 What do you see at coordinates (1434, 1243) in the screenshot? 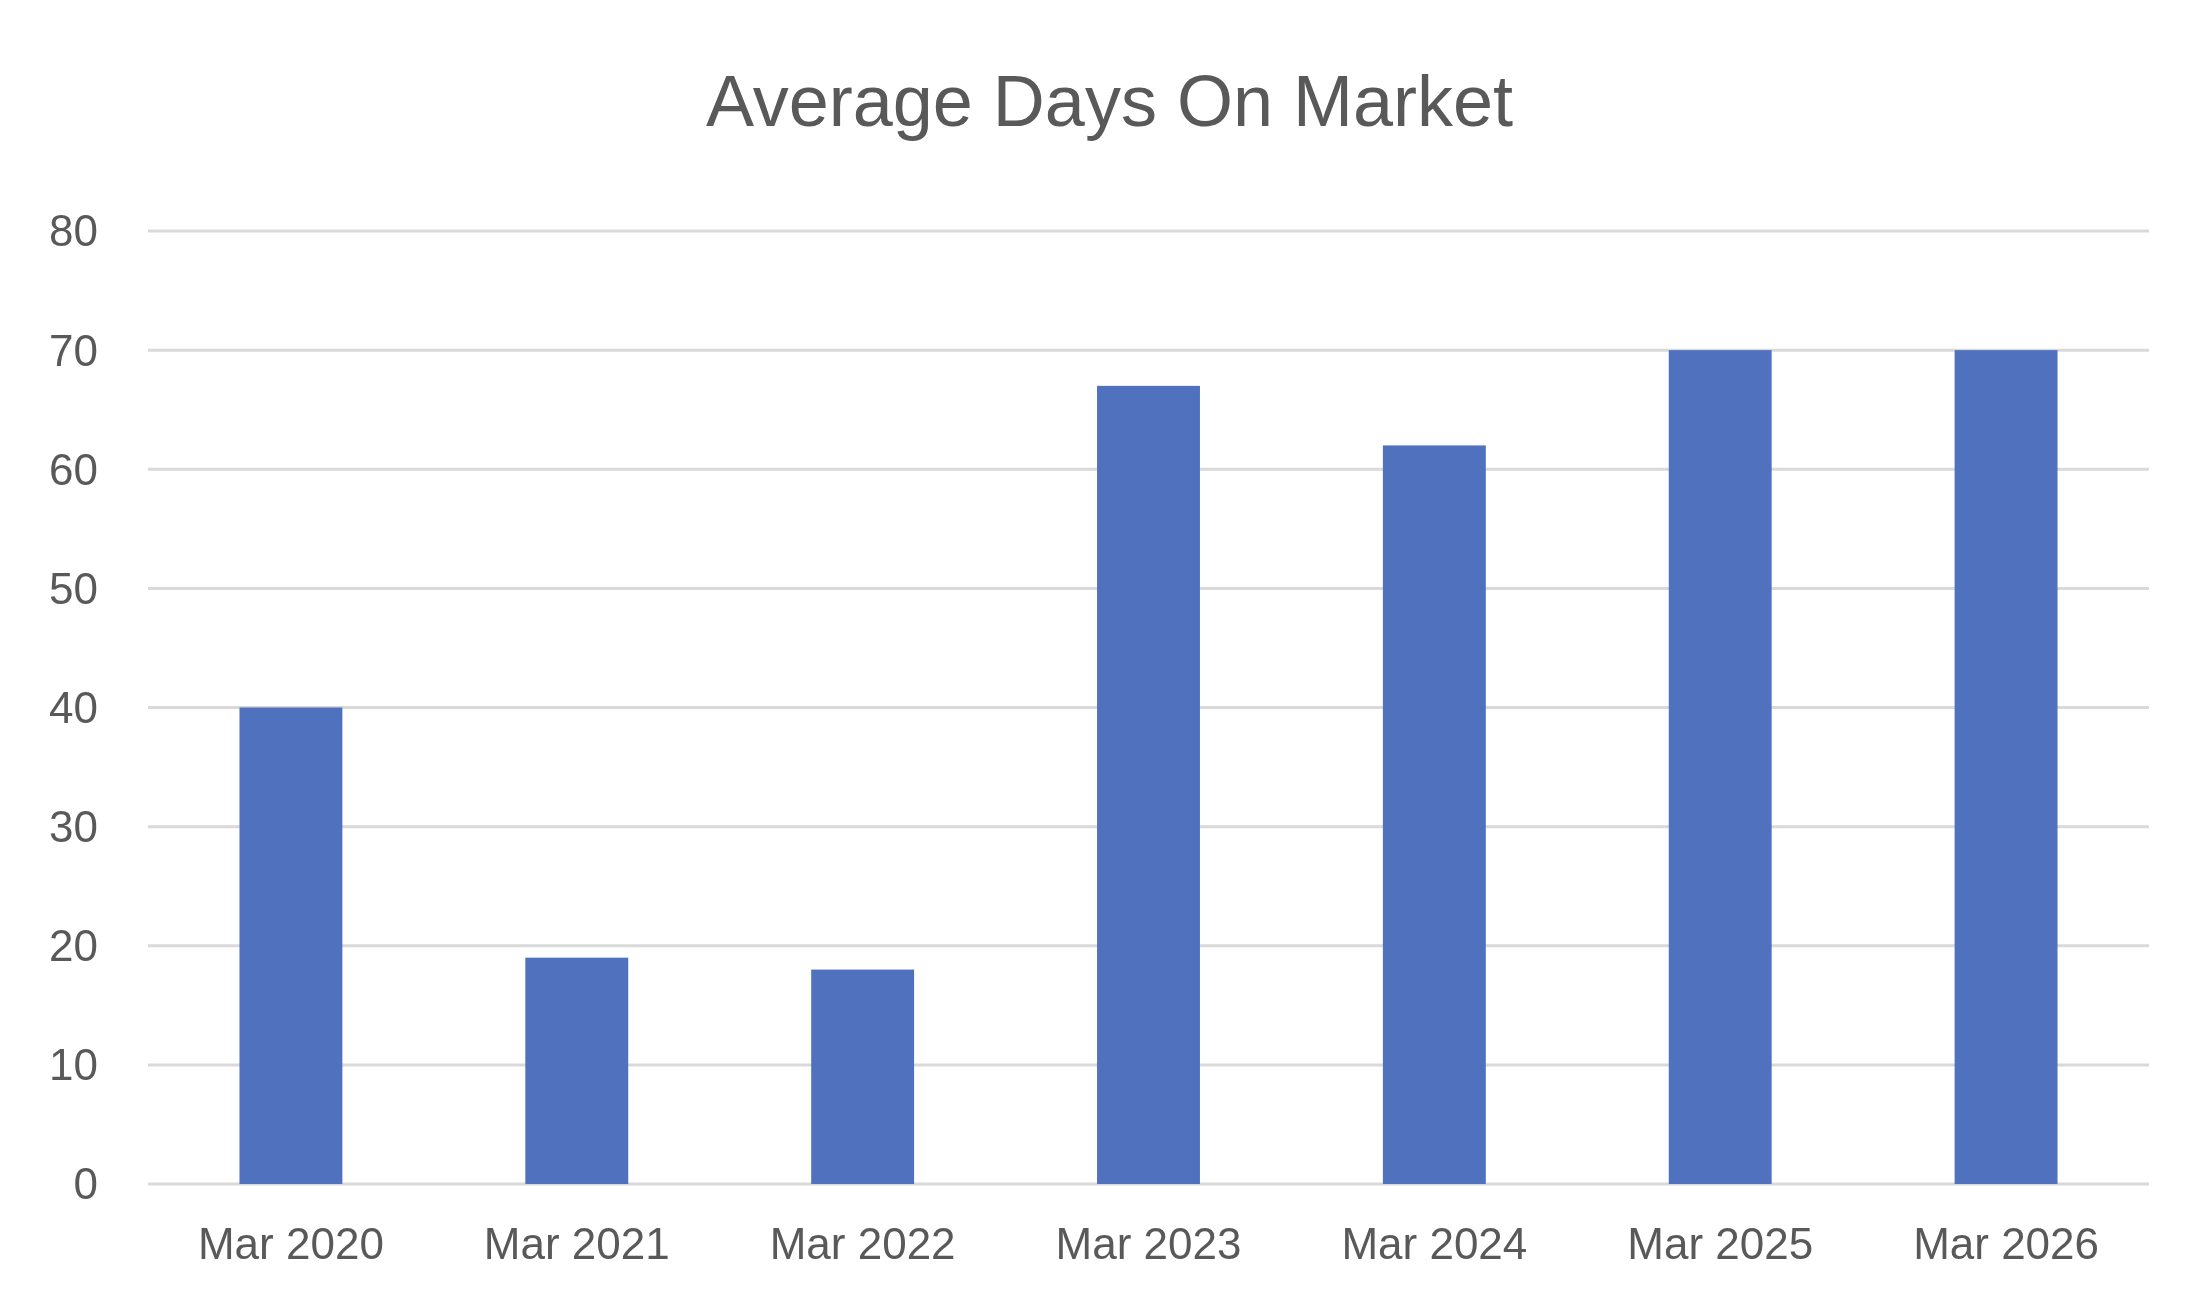
I see `x-tick-label: Mar 2024` at bounding box center [1434, 1243].